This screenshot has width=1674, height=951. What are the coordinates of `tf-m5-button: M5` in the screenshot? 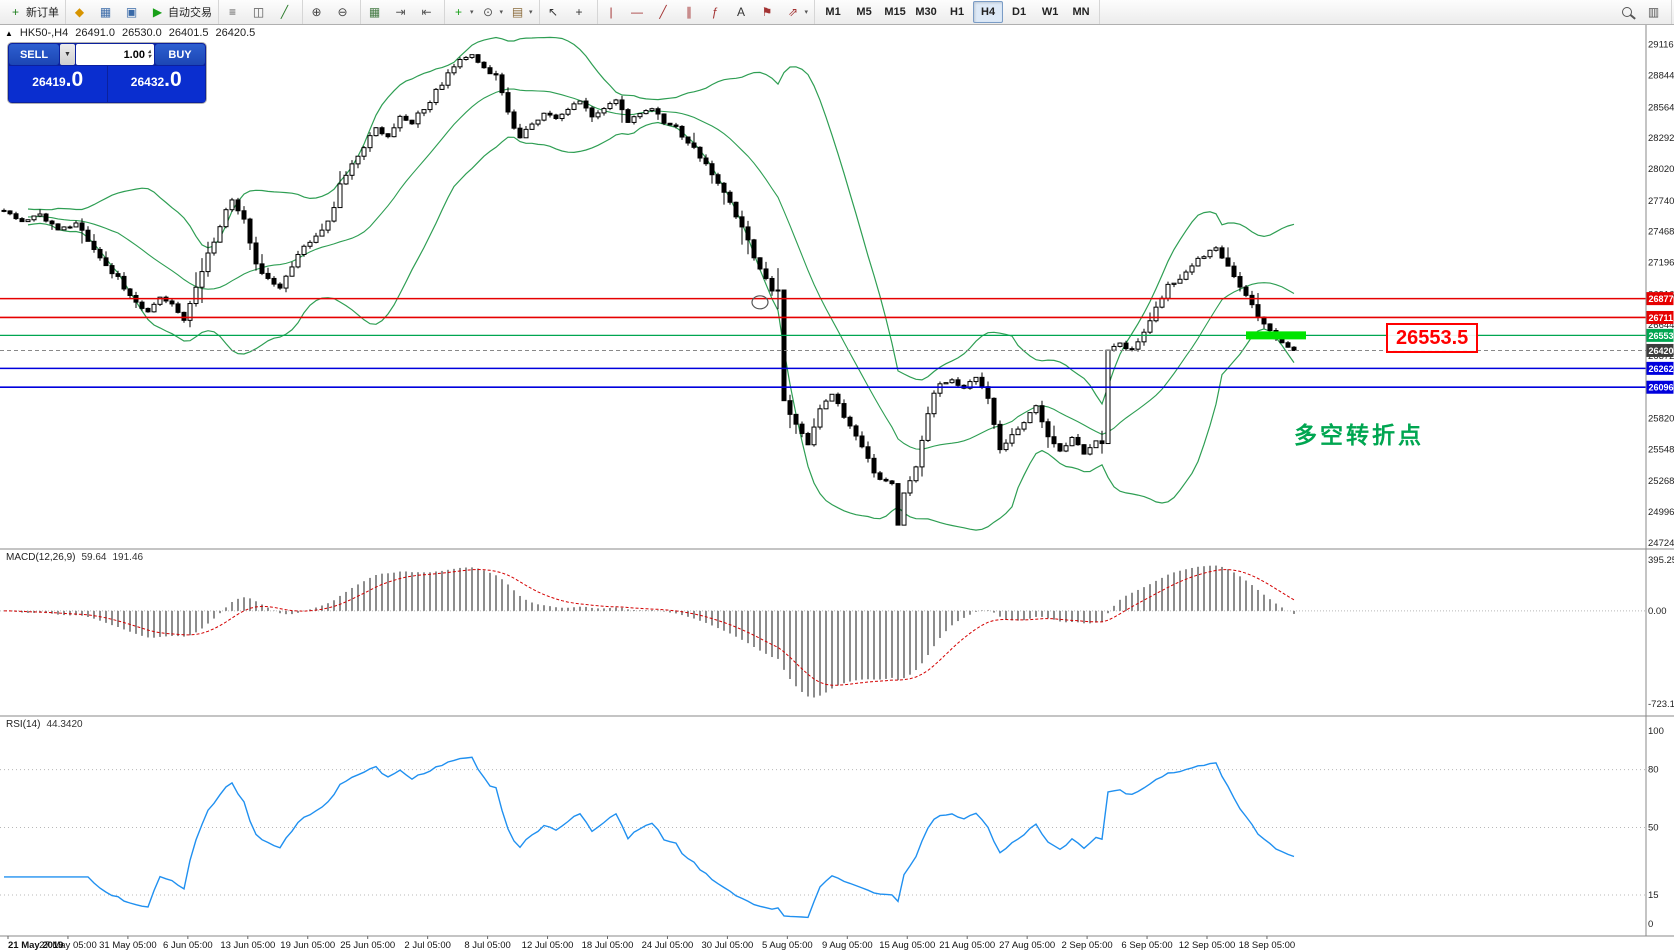 It's located at (864, 12).